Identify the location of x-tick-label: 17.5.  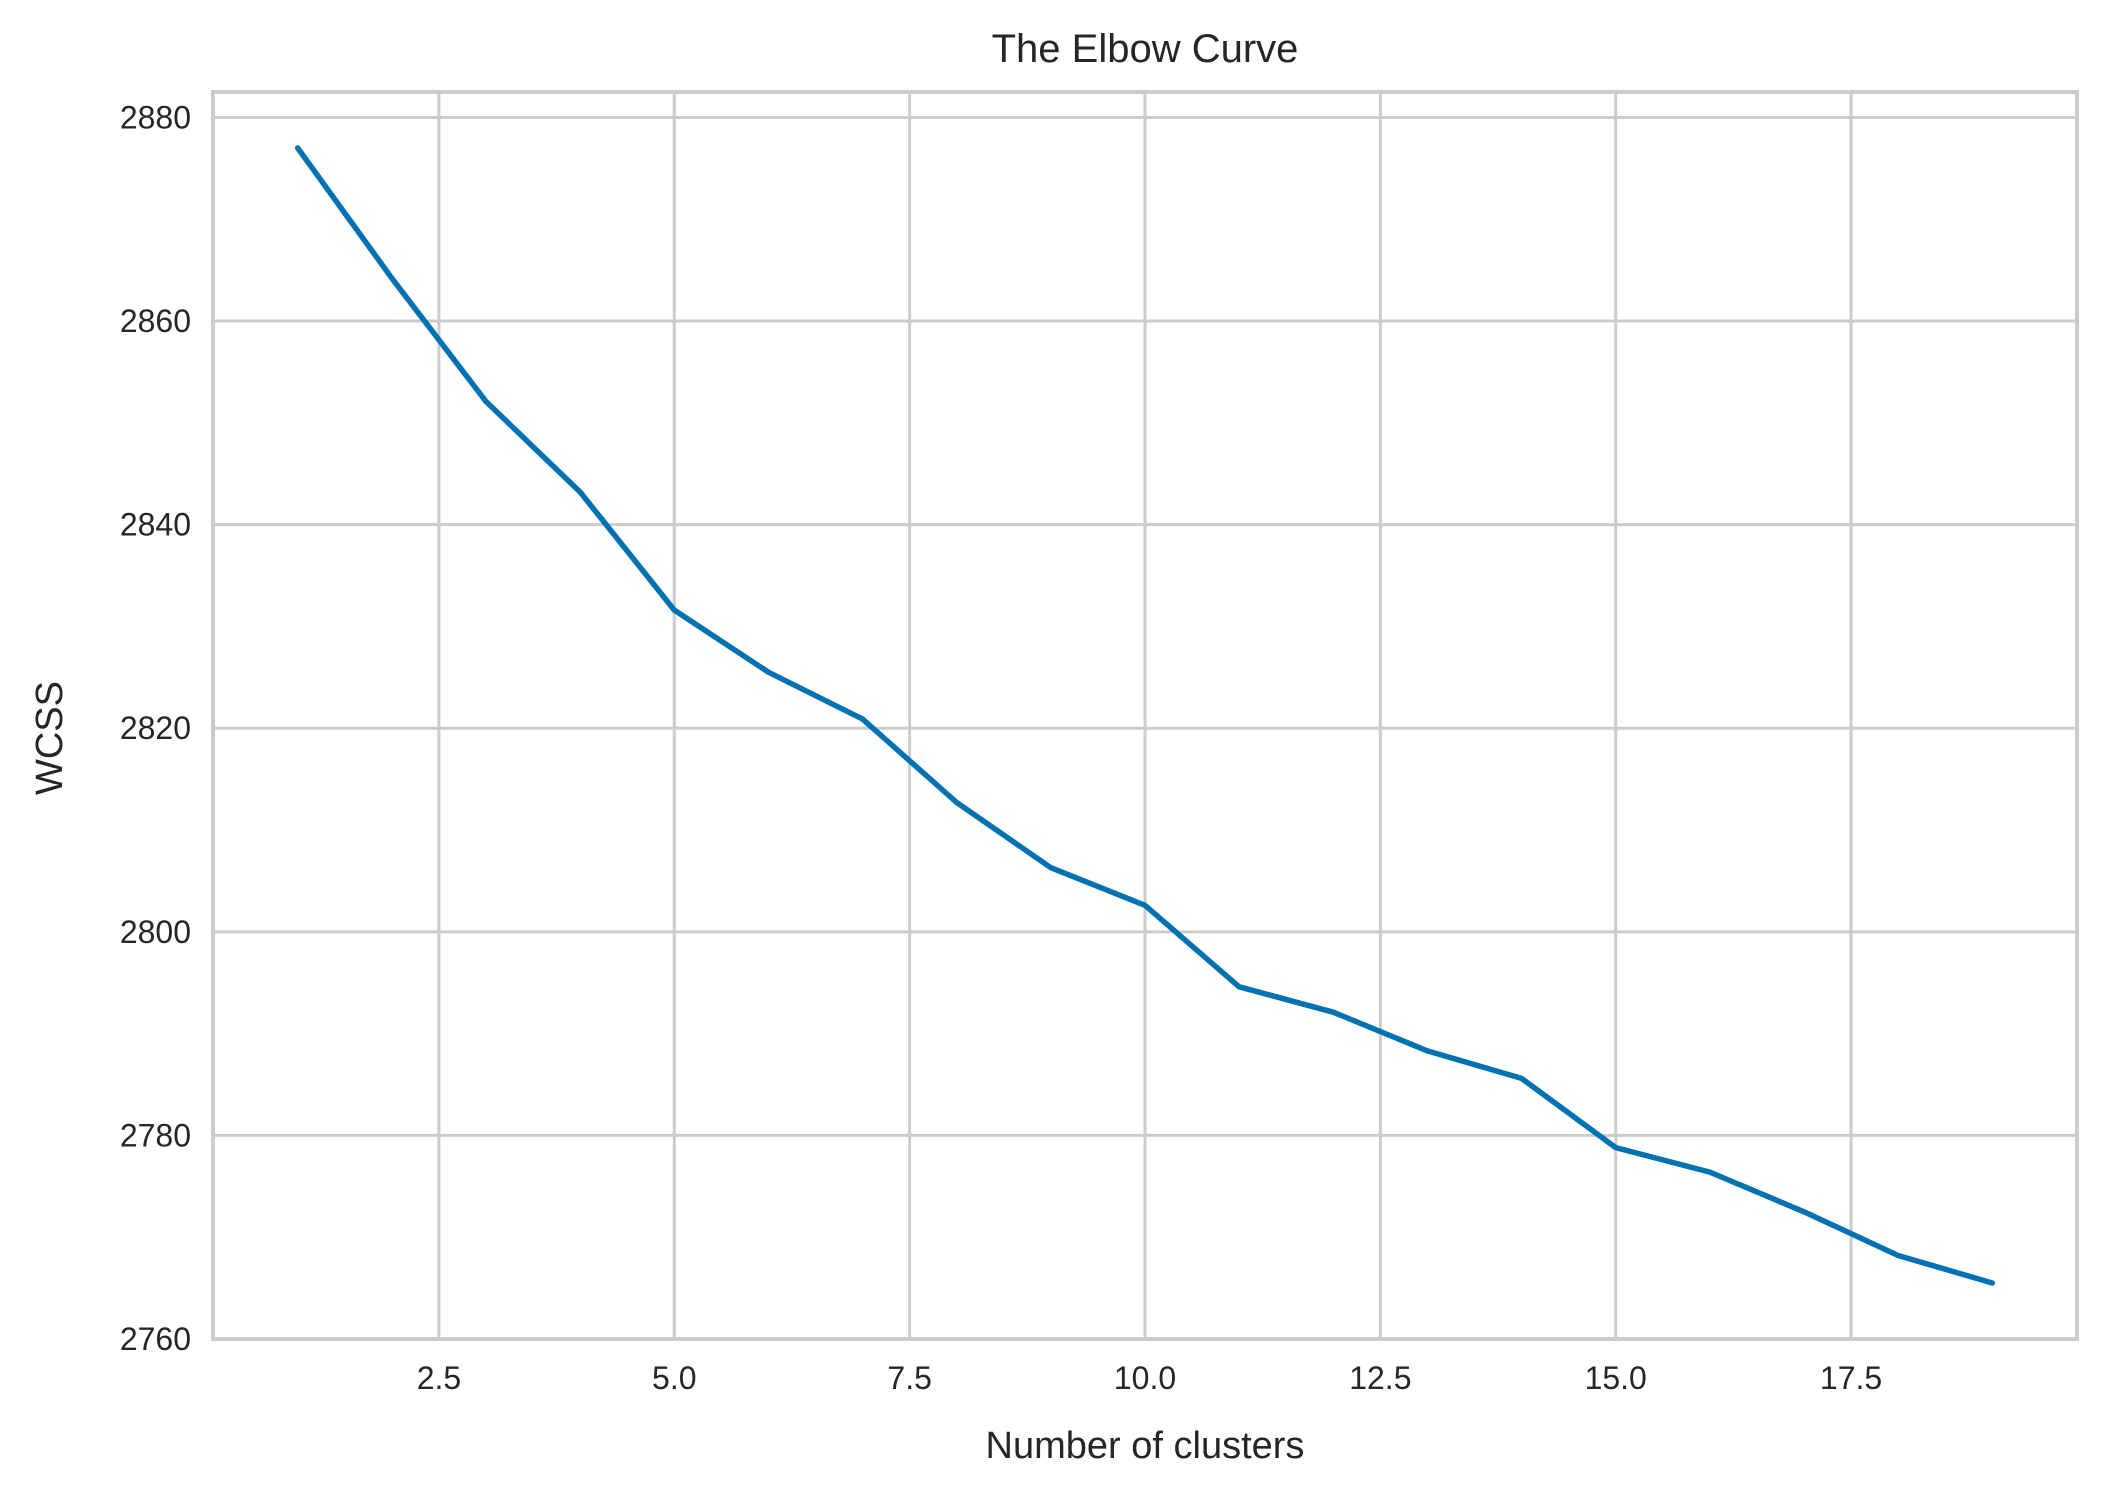
(1851, 1378).